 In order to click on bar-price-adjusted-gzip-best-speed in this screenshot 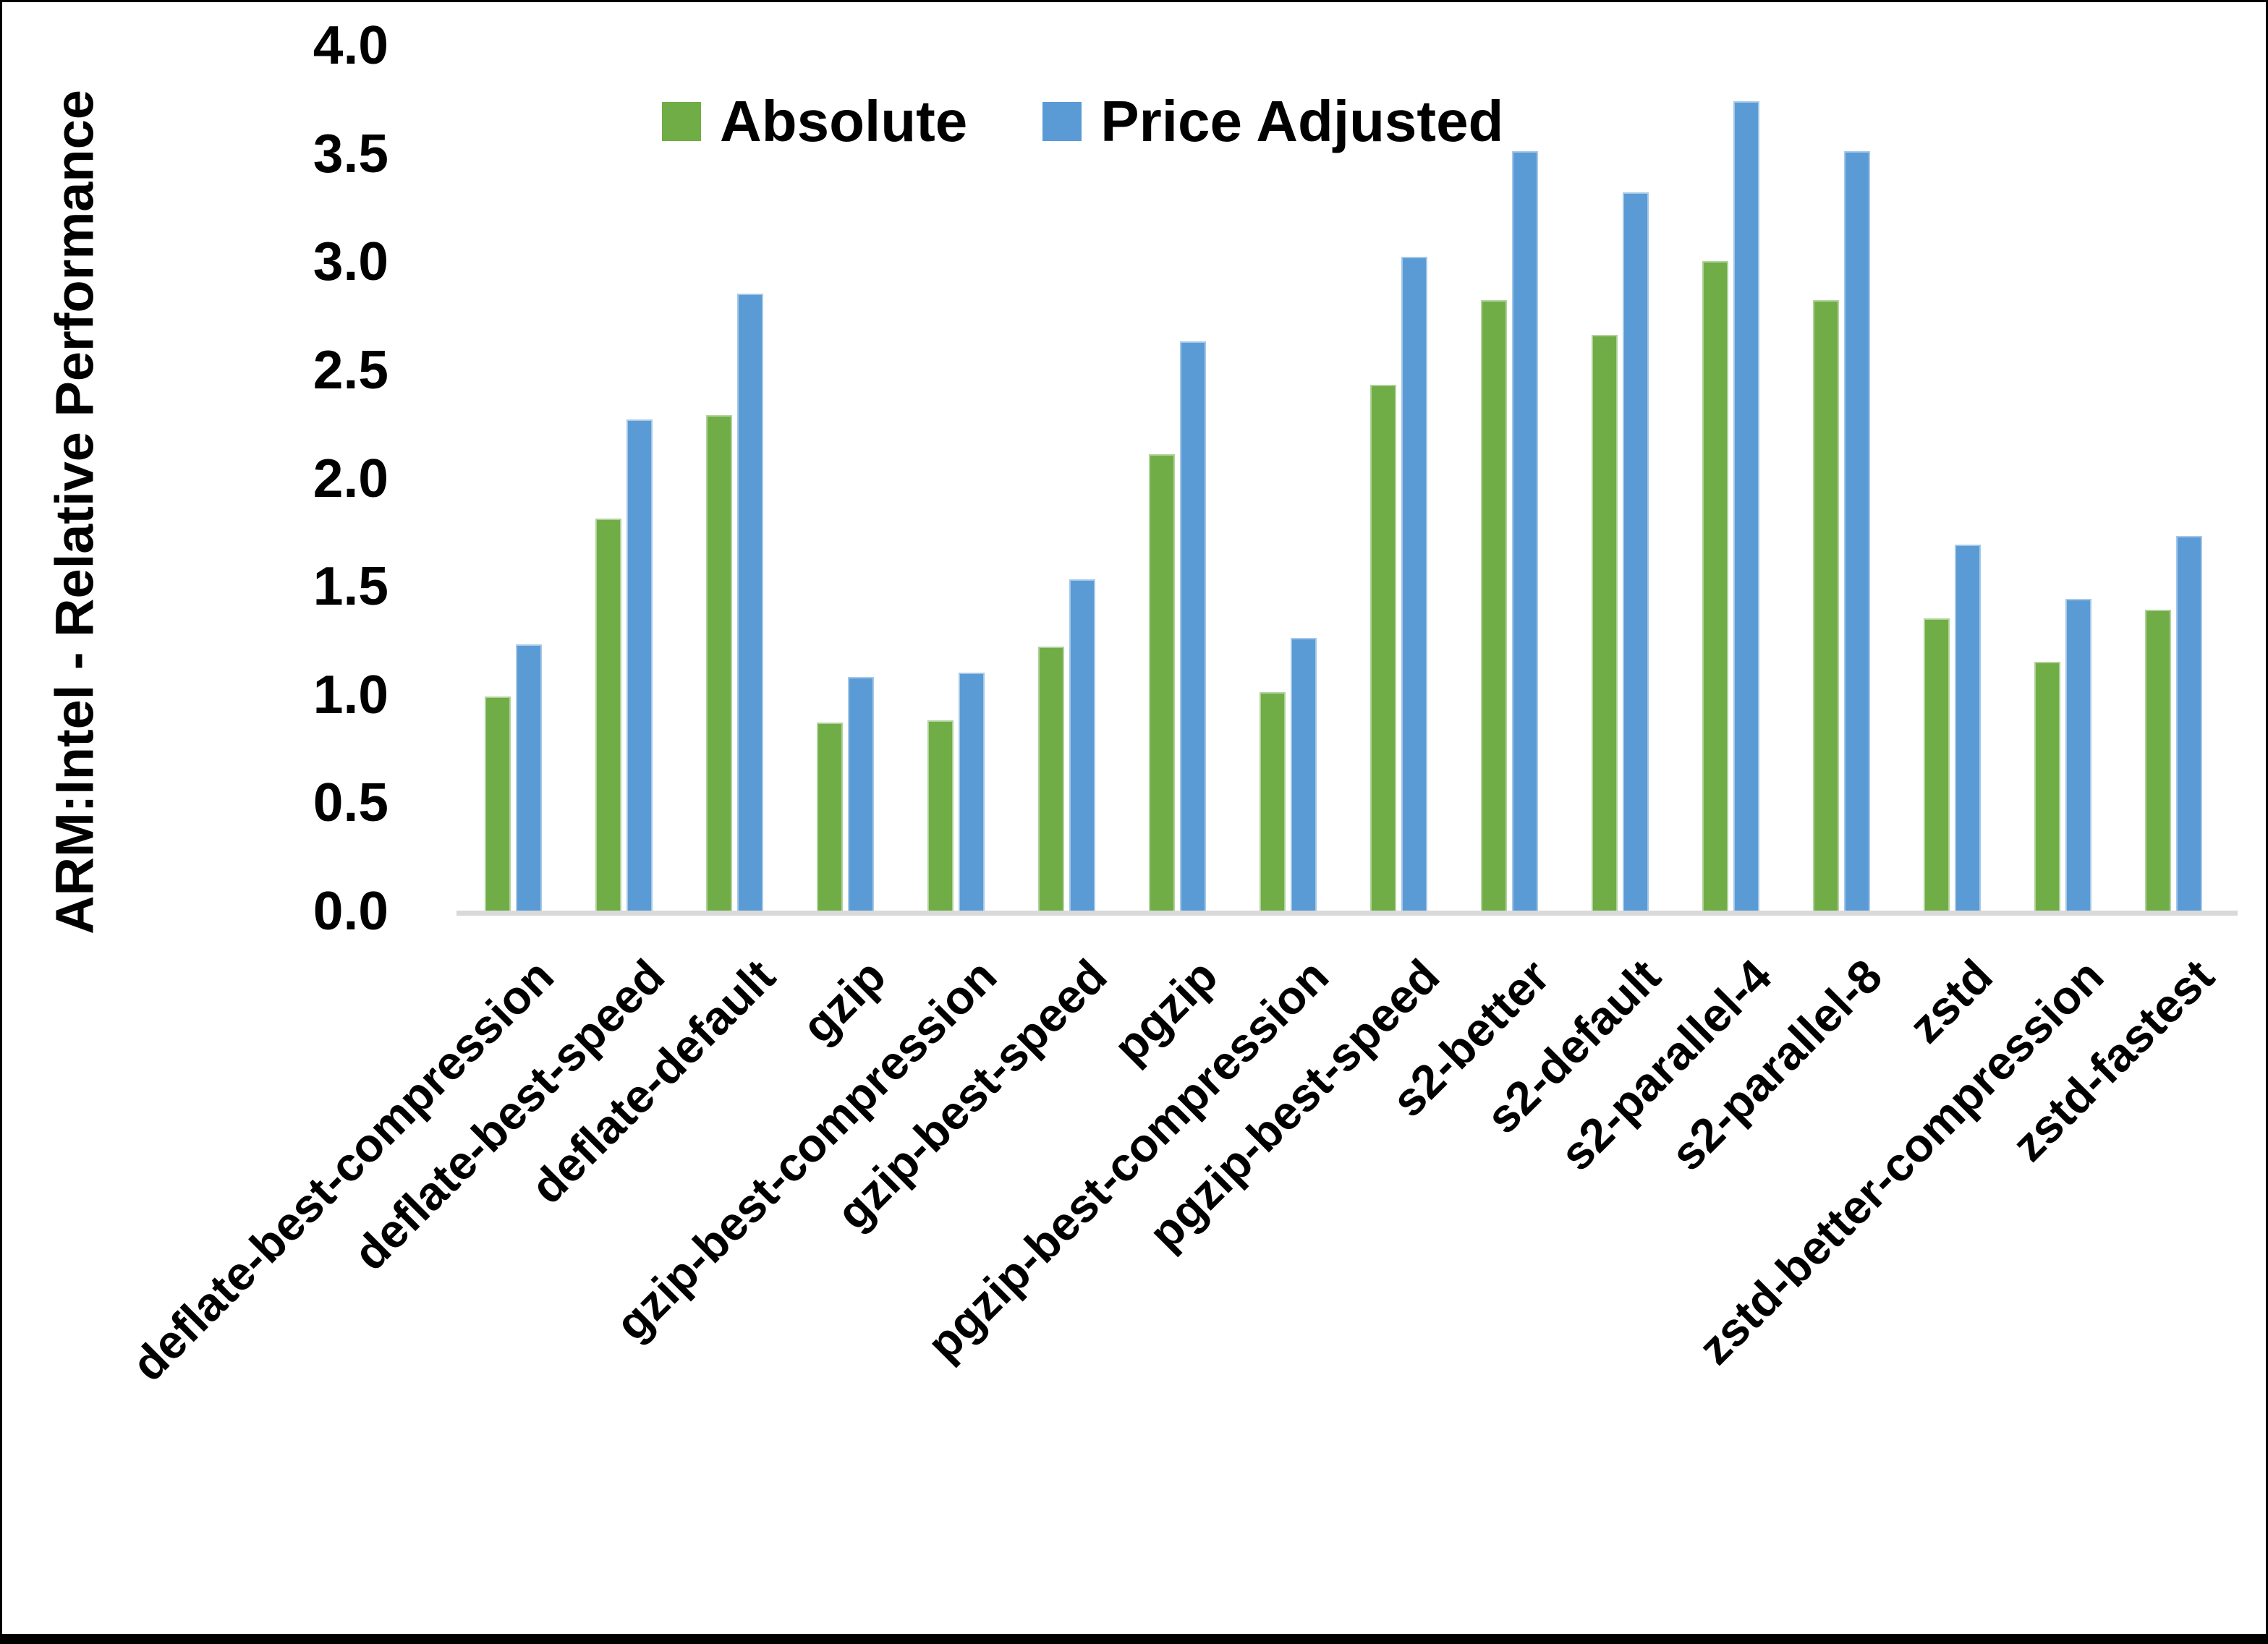, I will do `click(1082, 745)`.